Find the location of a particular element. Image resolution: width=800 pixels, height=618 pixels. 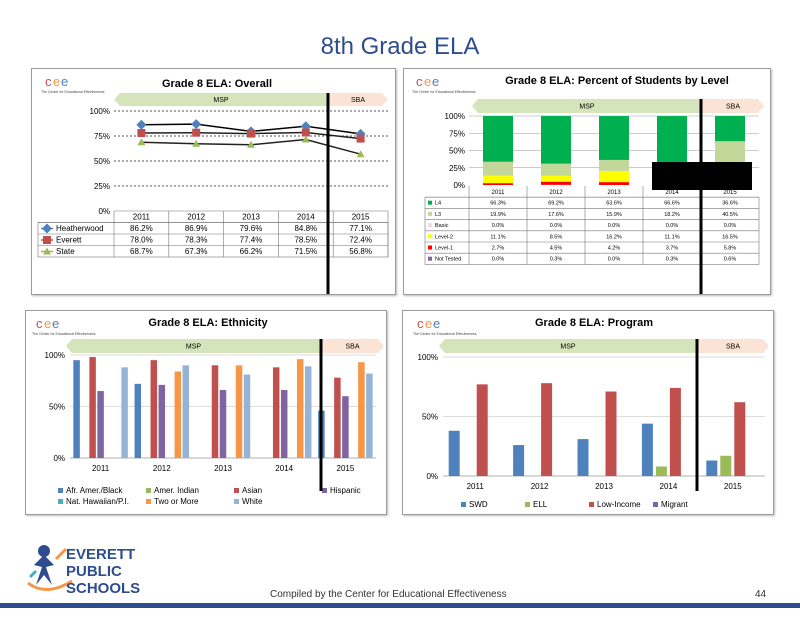

x-tick-label: 2011 is located at coordinates (476, 486).